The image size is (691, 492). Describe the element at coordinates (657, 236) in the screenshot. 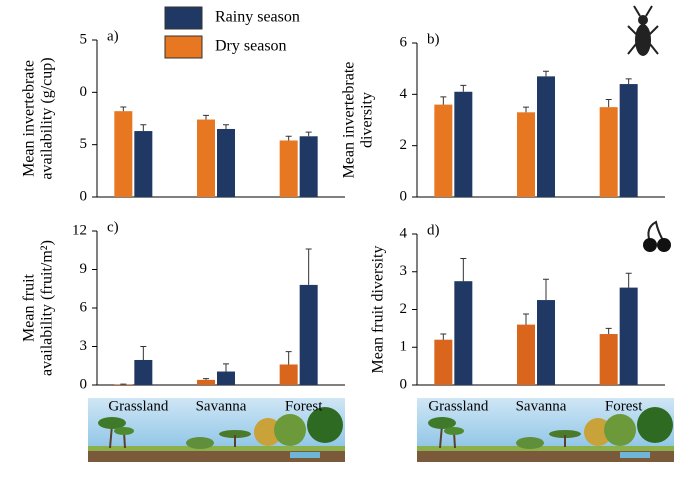

I see `cherry-icon` at that location.